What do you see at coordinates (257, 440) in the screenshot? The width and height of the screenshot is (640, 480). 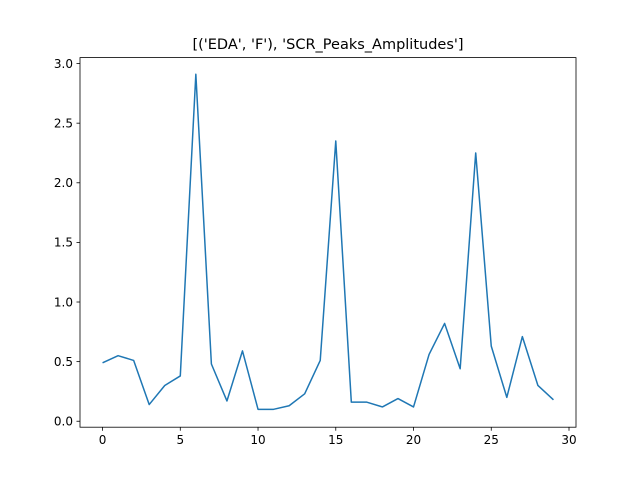 I see `x-tick-label: 10` at bounding box center [257, 440].